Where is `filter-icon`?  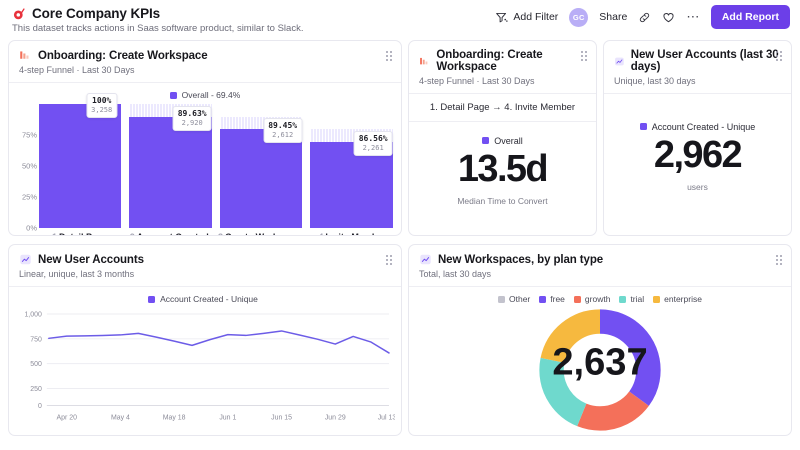
filter-icon is located at coordinates (502, 17).